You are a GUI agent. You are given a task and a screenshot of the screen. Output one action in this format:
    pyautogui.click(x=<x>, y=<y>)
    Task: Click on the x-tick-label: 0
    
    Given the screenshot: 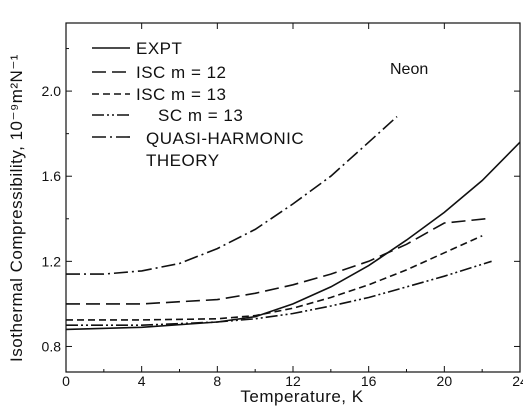 What is the action you would take?
    pyautogui.click(x=66, y=381)
    